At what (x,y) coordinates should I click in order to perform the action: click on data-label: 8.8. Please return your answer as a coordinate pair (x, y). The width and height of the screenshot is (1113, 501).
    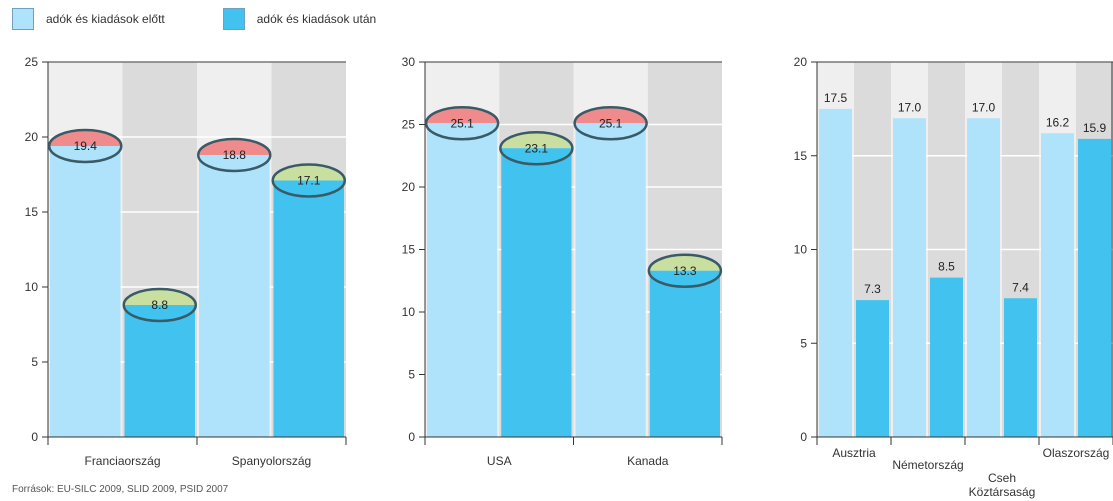
    Looking at the image, I should click on (159, 305).